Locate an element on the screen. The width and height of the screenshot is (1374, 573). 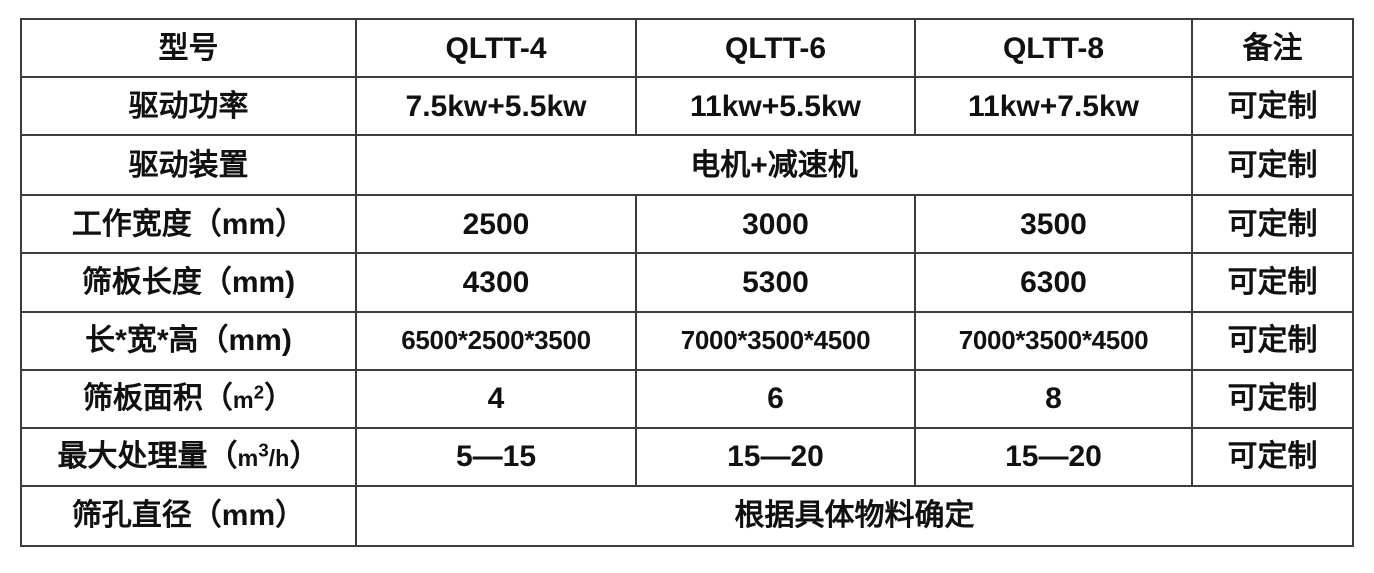
row-label-max-capacity: 最大处理量（m3/h） is located at coordinates (188, 456).